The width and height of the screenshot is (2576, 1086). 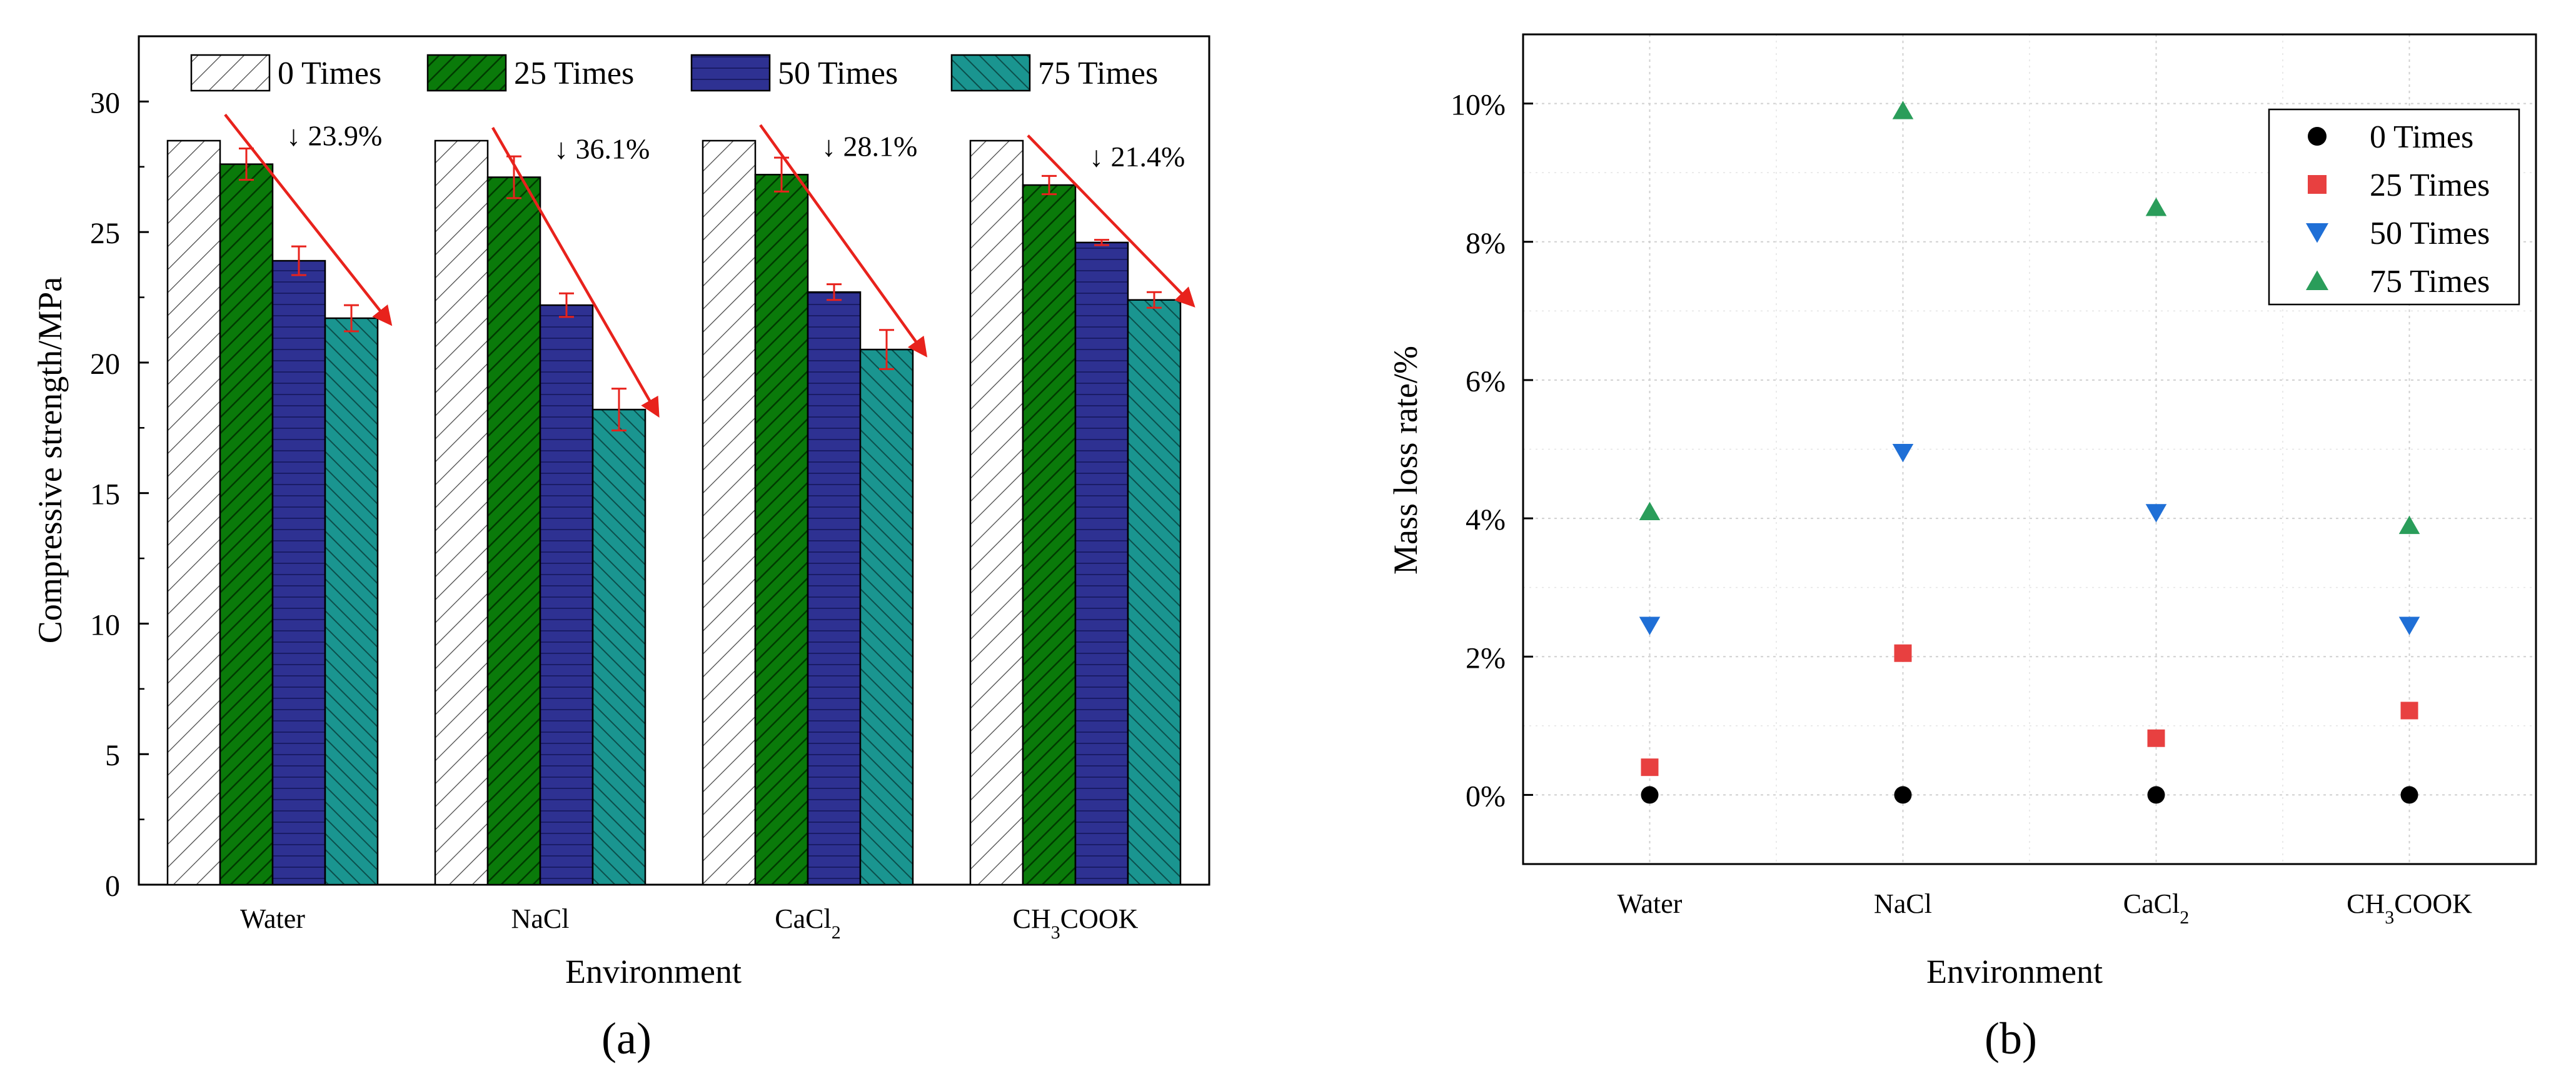 I want to click on bar-25-times-nacl, so click(x=513, y=531).